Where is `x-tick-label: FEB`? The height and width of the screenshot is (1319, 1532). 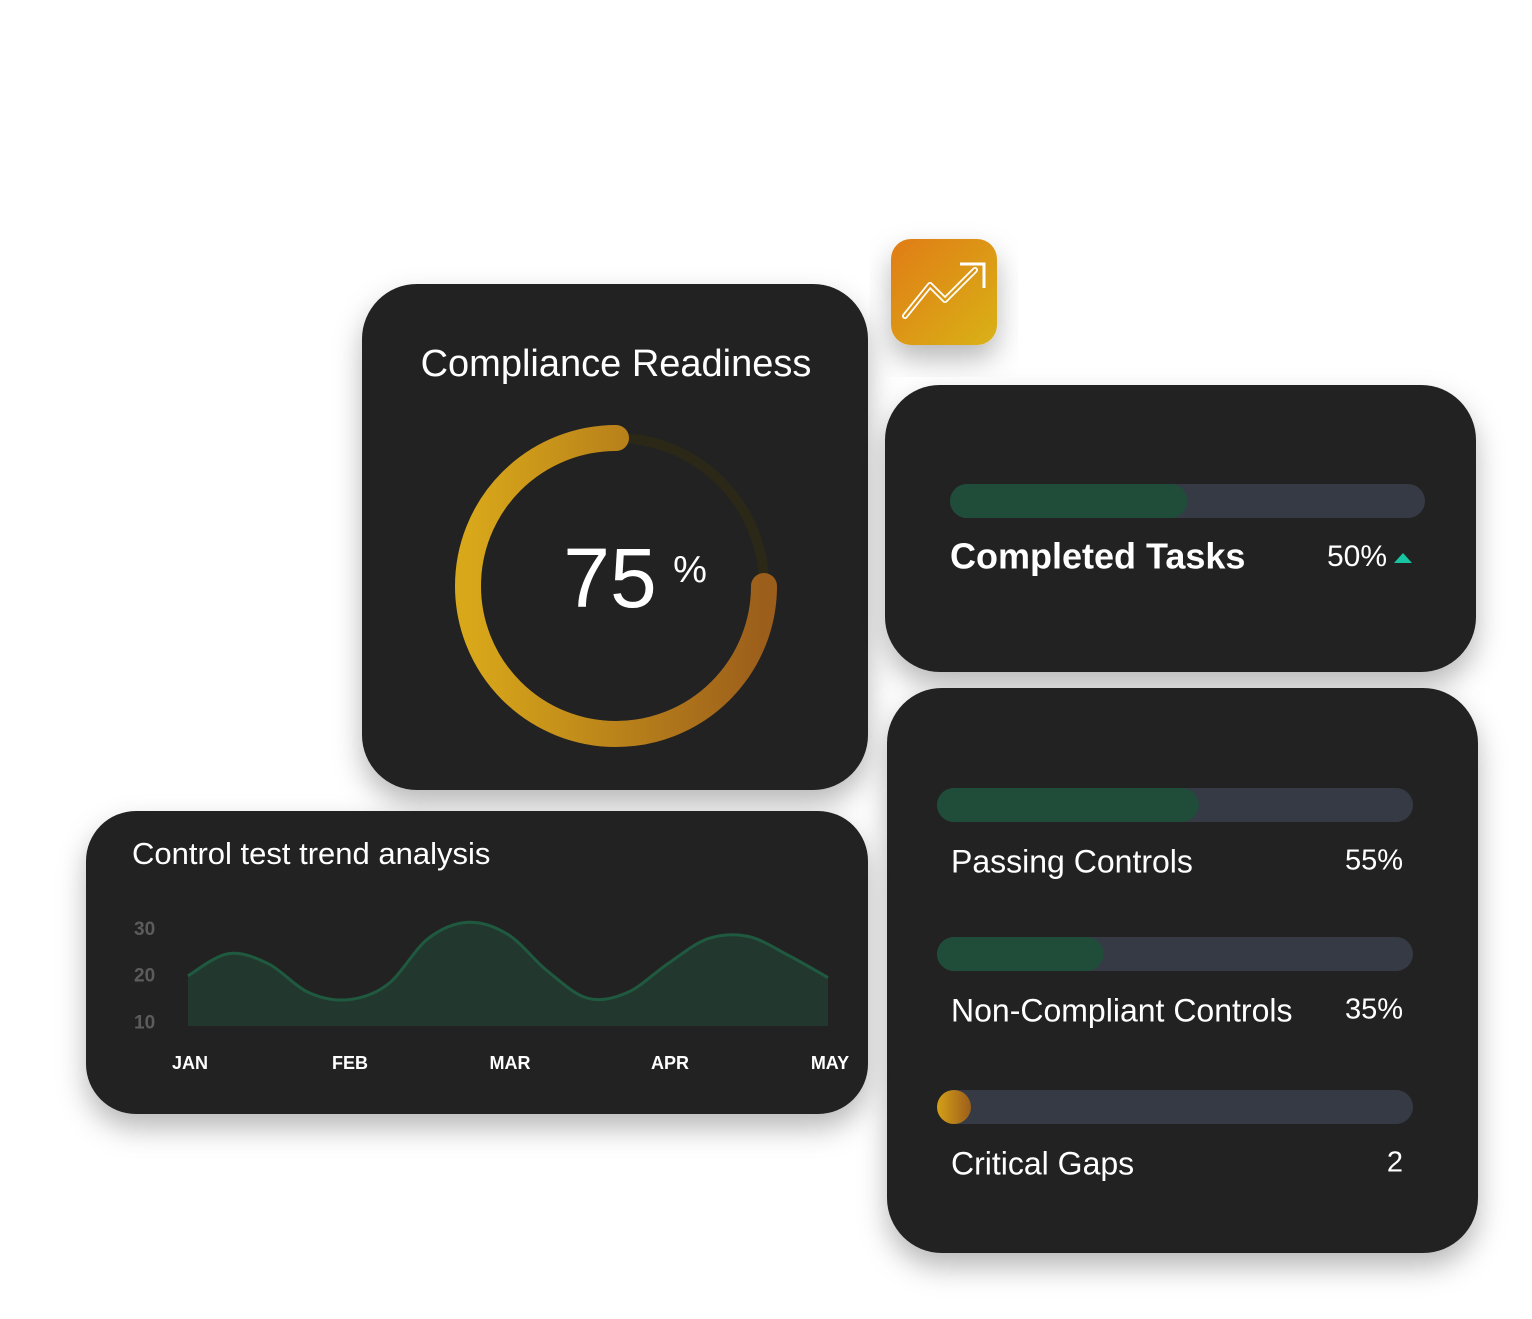
x-tick-label: FEB is located at coordinates (350, 1063).